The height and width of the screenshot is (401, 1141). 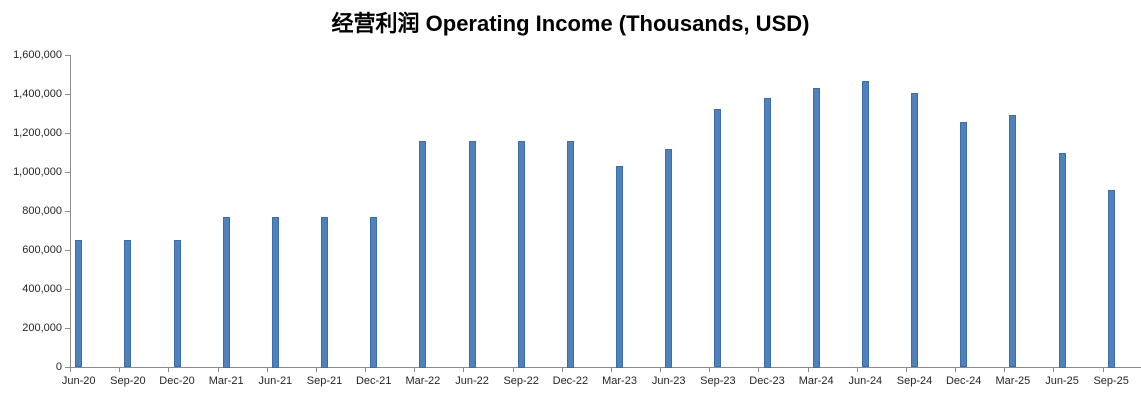 What do you see at coordinates (373, 381) in the screenshot?
I see `x-tick-label: Dec-21` at bounding box center [373, 381].